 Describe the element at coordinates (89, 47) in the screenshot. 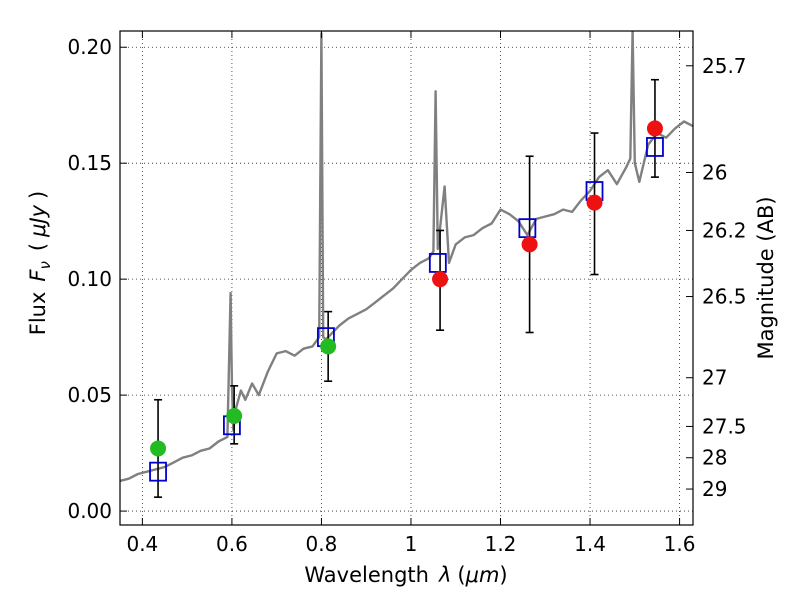

I see `y-tick-label: 0.20` at that location.